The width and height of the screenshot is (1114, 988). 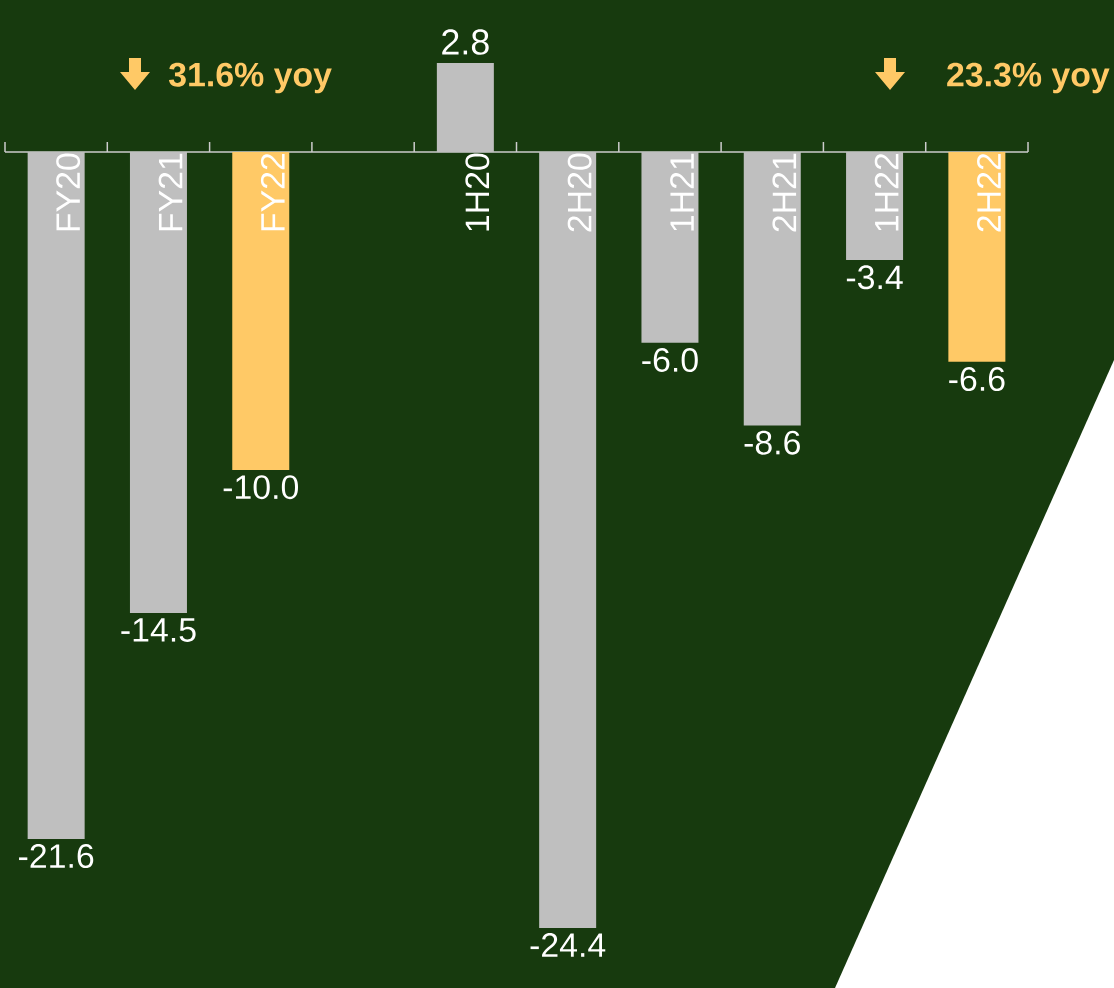 I want to click on x-tick-label: 1H21, so click(x=682, y=192).